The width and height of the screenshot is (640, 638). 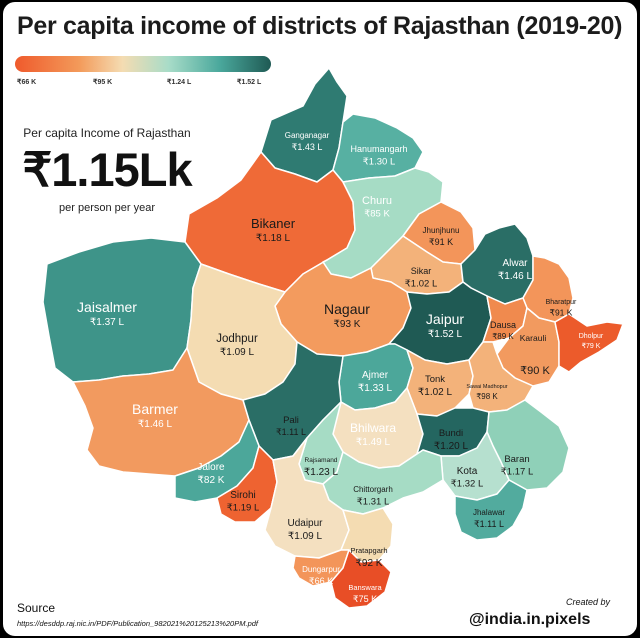 I want to click on district-value-bundi: ₹1.20 L, so click(x=451, y=446).